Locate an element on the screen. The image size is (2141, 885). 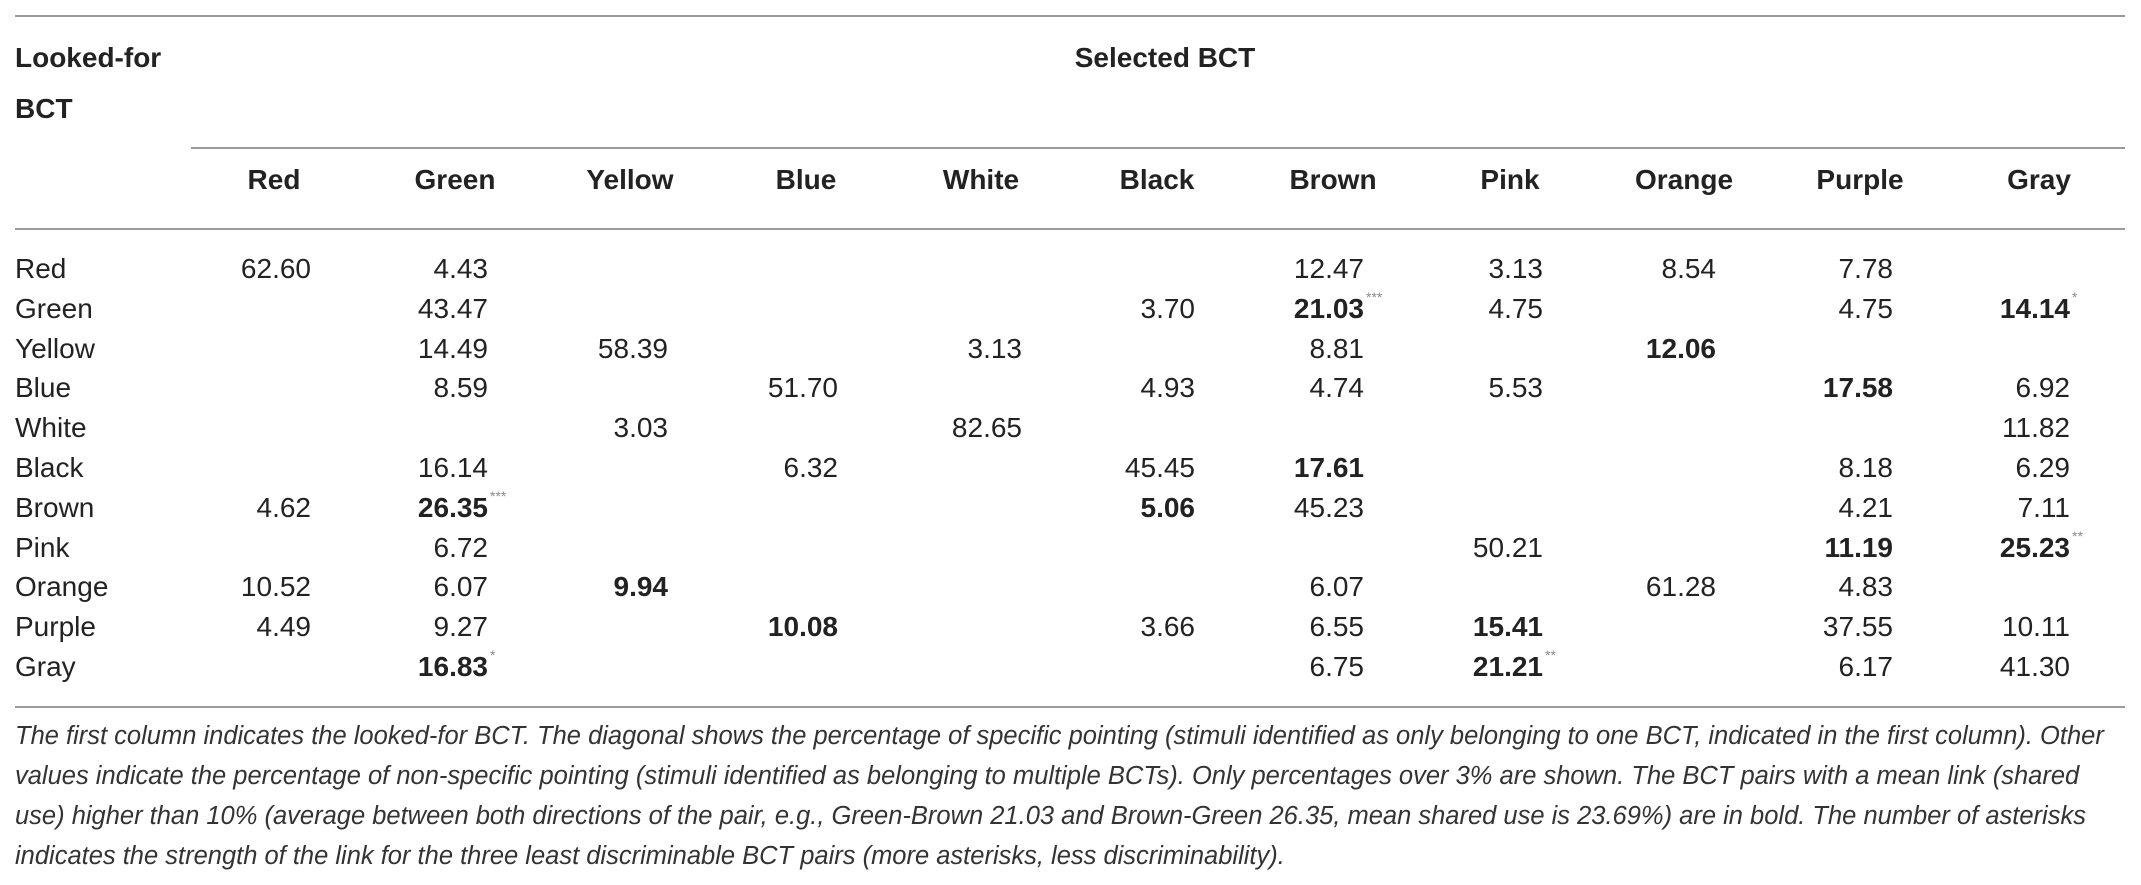
cell-value: 3.13 is located at coordinates (1516, 268).